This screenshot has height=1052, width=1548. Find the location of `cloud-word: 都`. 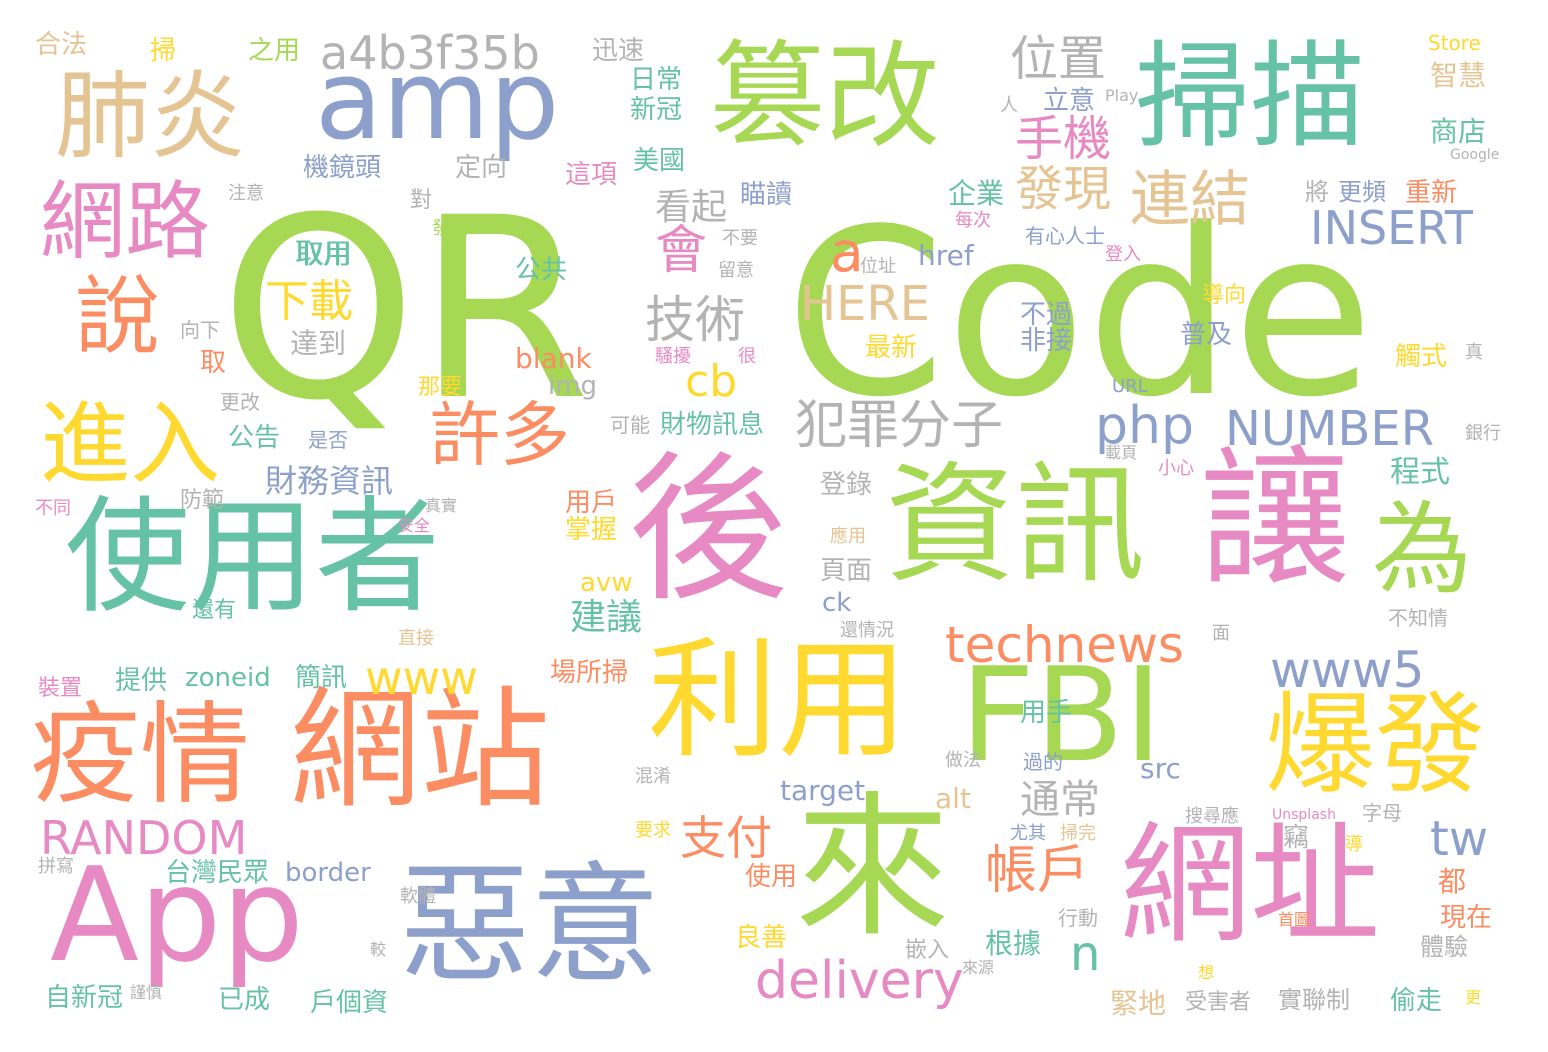

cloud-word: 都 is located at coordinates (1452, 881).